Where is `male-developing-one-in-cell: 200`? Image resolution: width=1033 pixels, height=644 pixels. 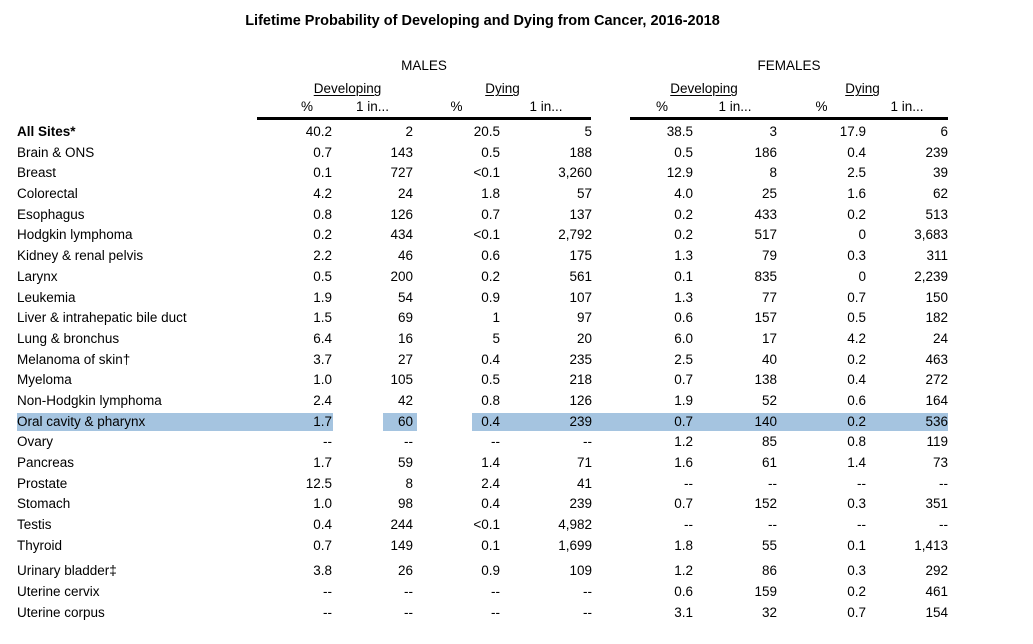 male-developing-one-in-cell: 200 is located at coordinates (401, 276).